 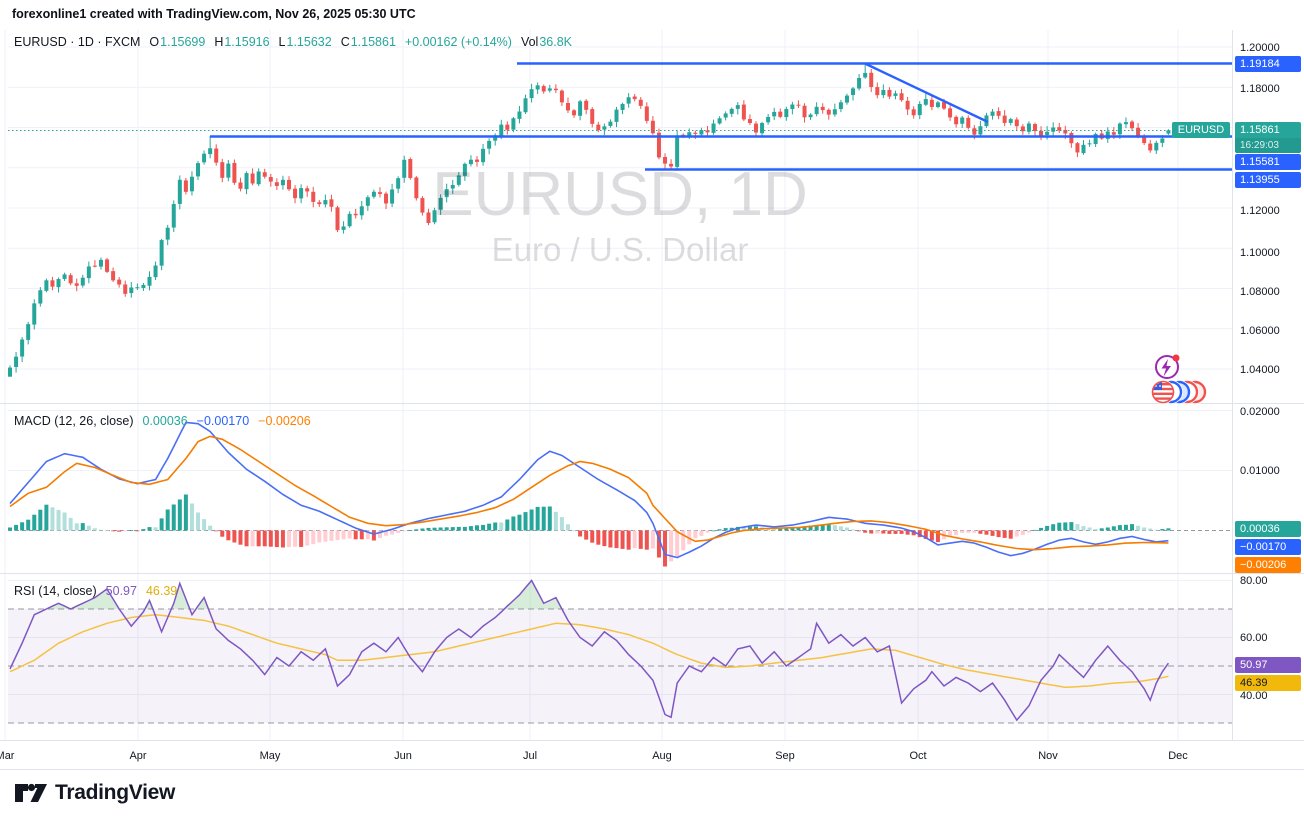 I want to click on macd-title: MACD (12, 26, close), so click(x=74, y=421).